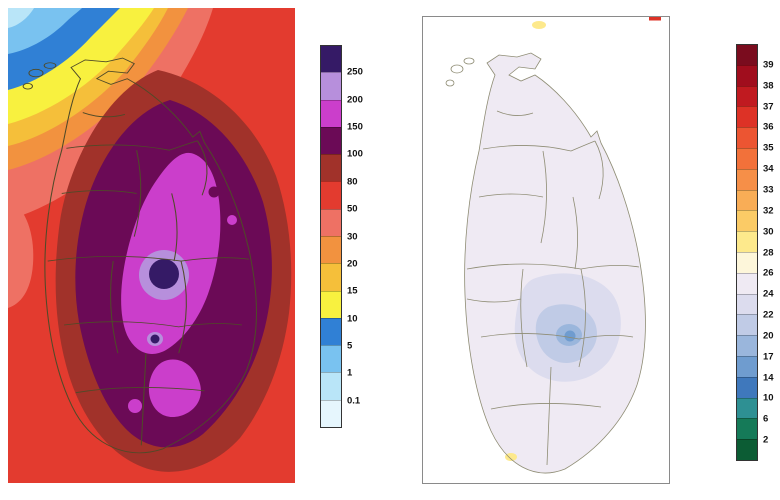 This screenshot has width=780, height=500. Describe the element at coordinates (350, 373) in the screenshot. I see `colorbar-tick-label: 1` at that location.